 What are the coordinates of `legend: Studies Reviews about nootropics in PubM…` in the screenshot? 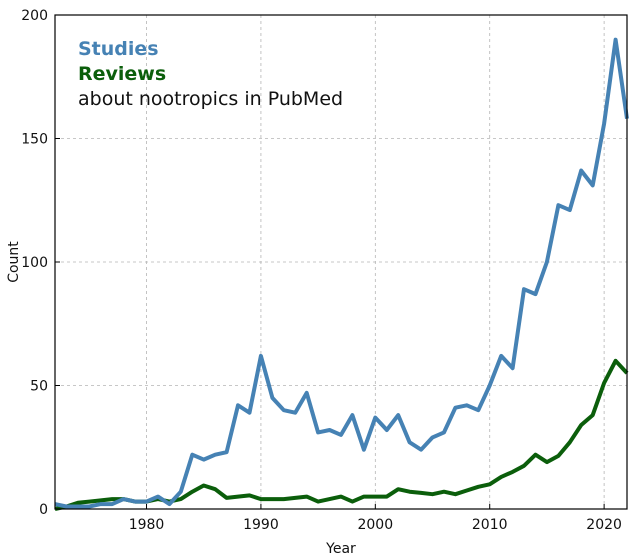 It's located at (210, 74).